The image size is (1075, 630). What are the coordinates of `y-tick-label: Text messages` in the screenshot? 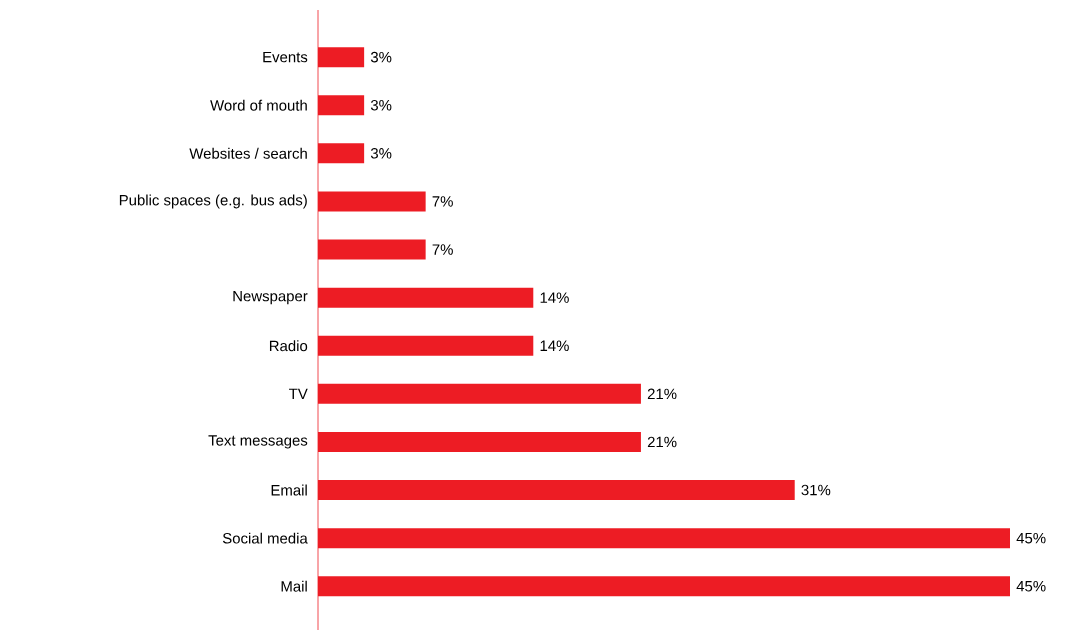 It's located at (258, 442).